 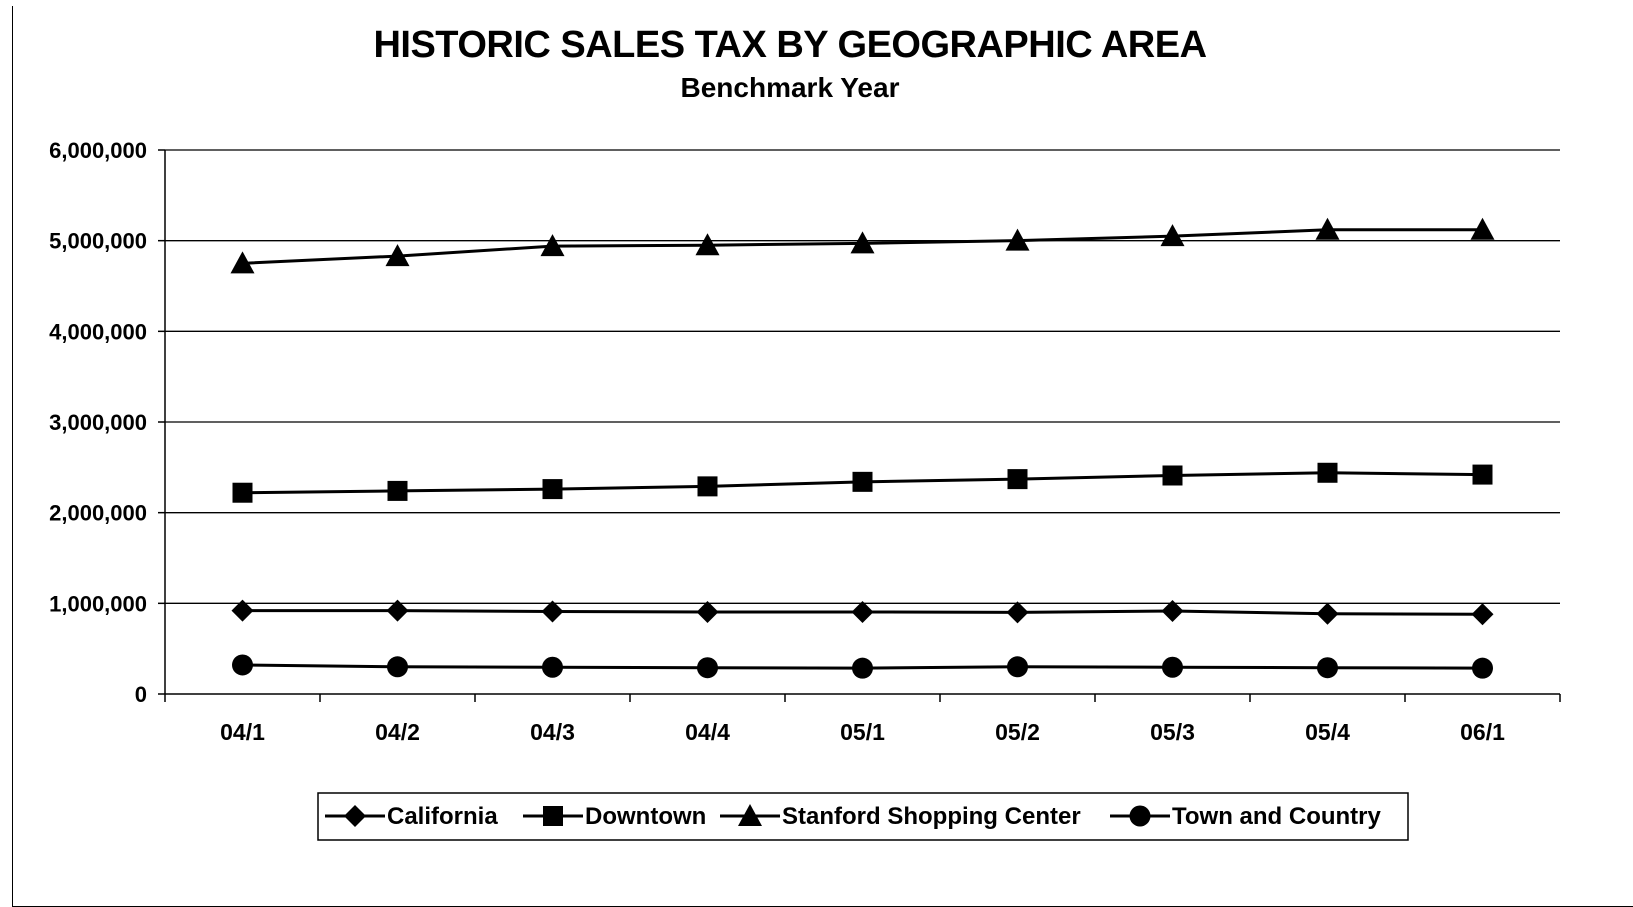 What do you see at coordinates (242, 732) in the screenshot?
I see `x-tick-label: 04/1` at bounding box center [242, 732].